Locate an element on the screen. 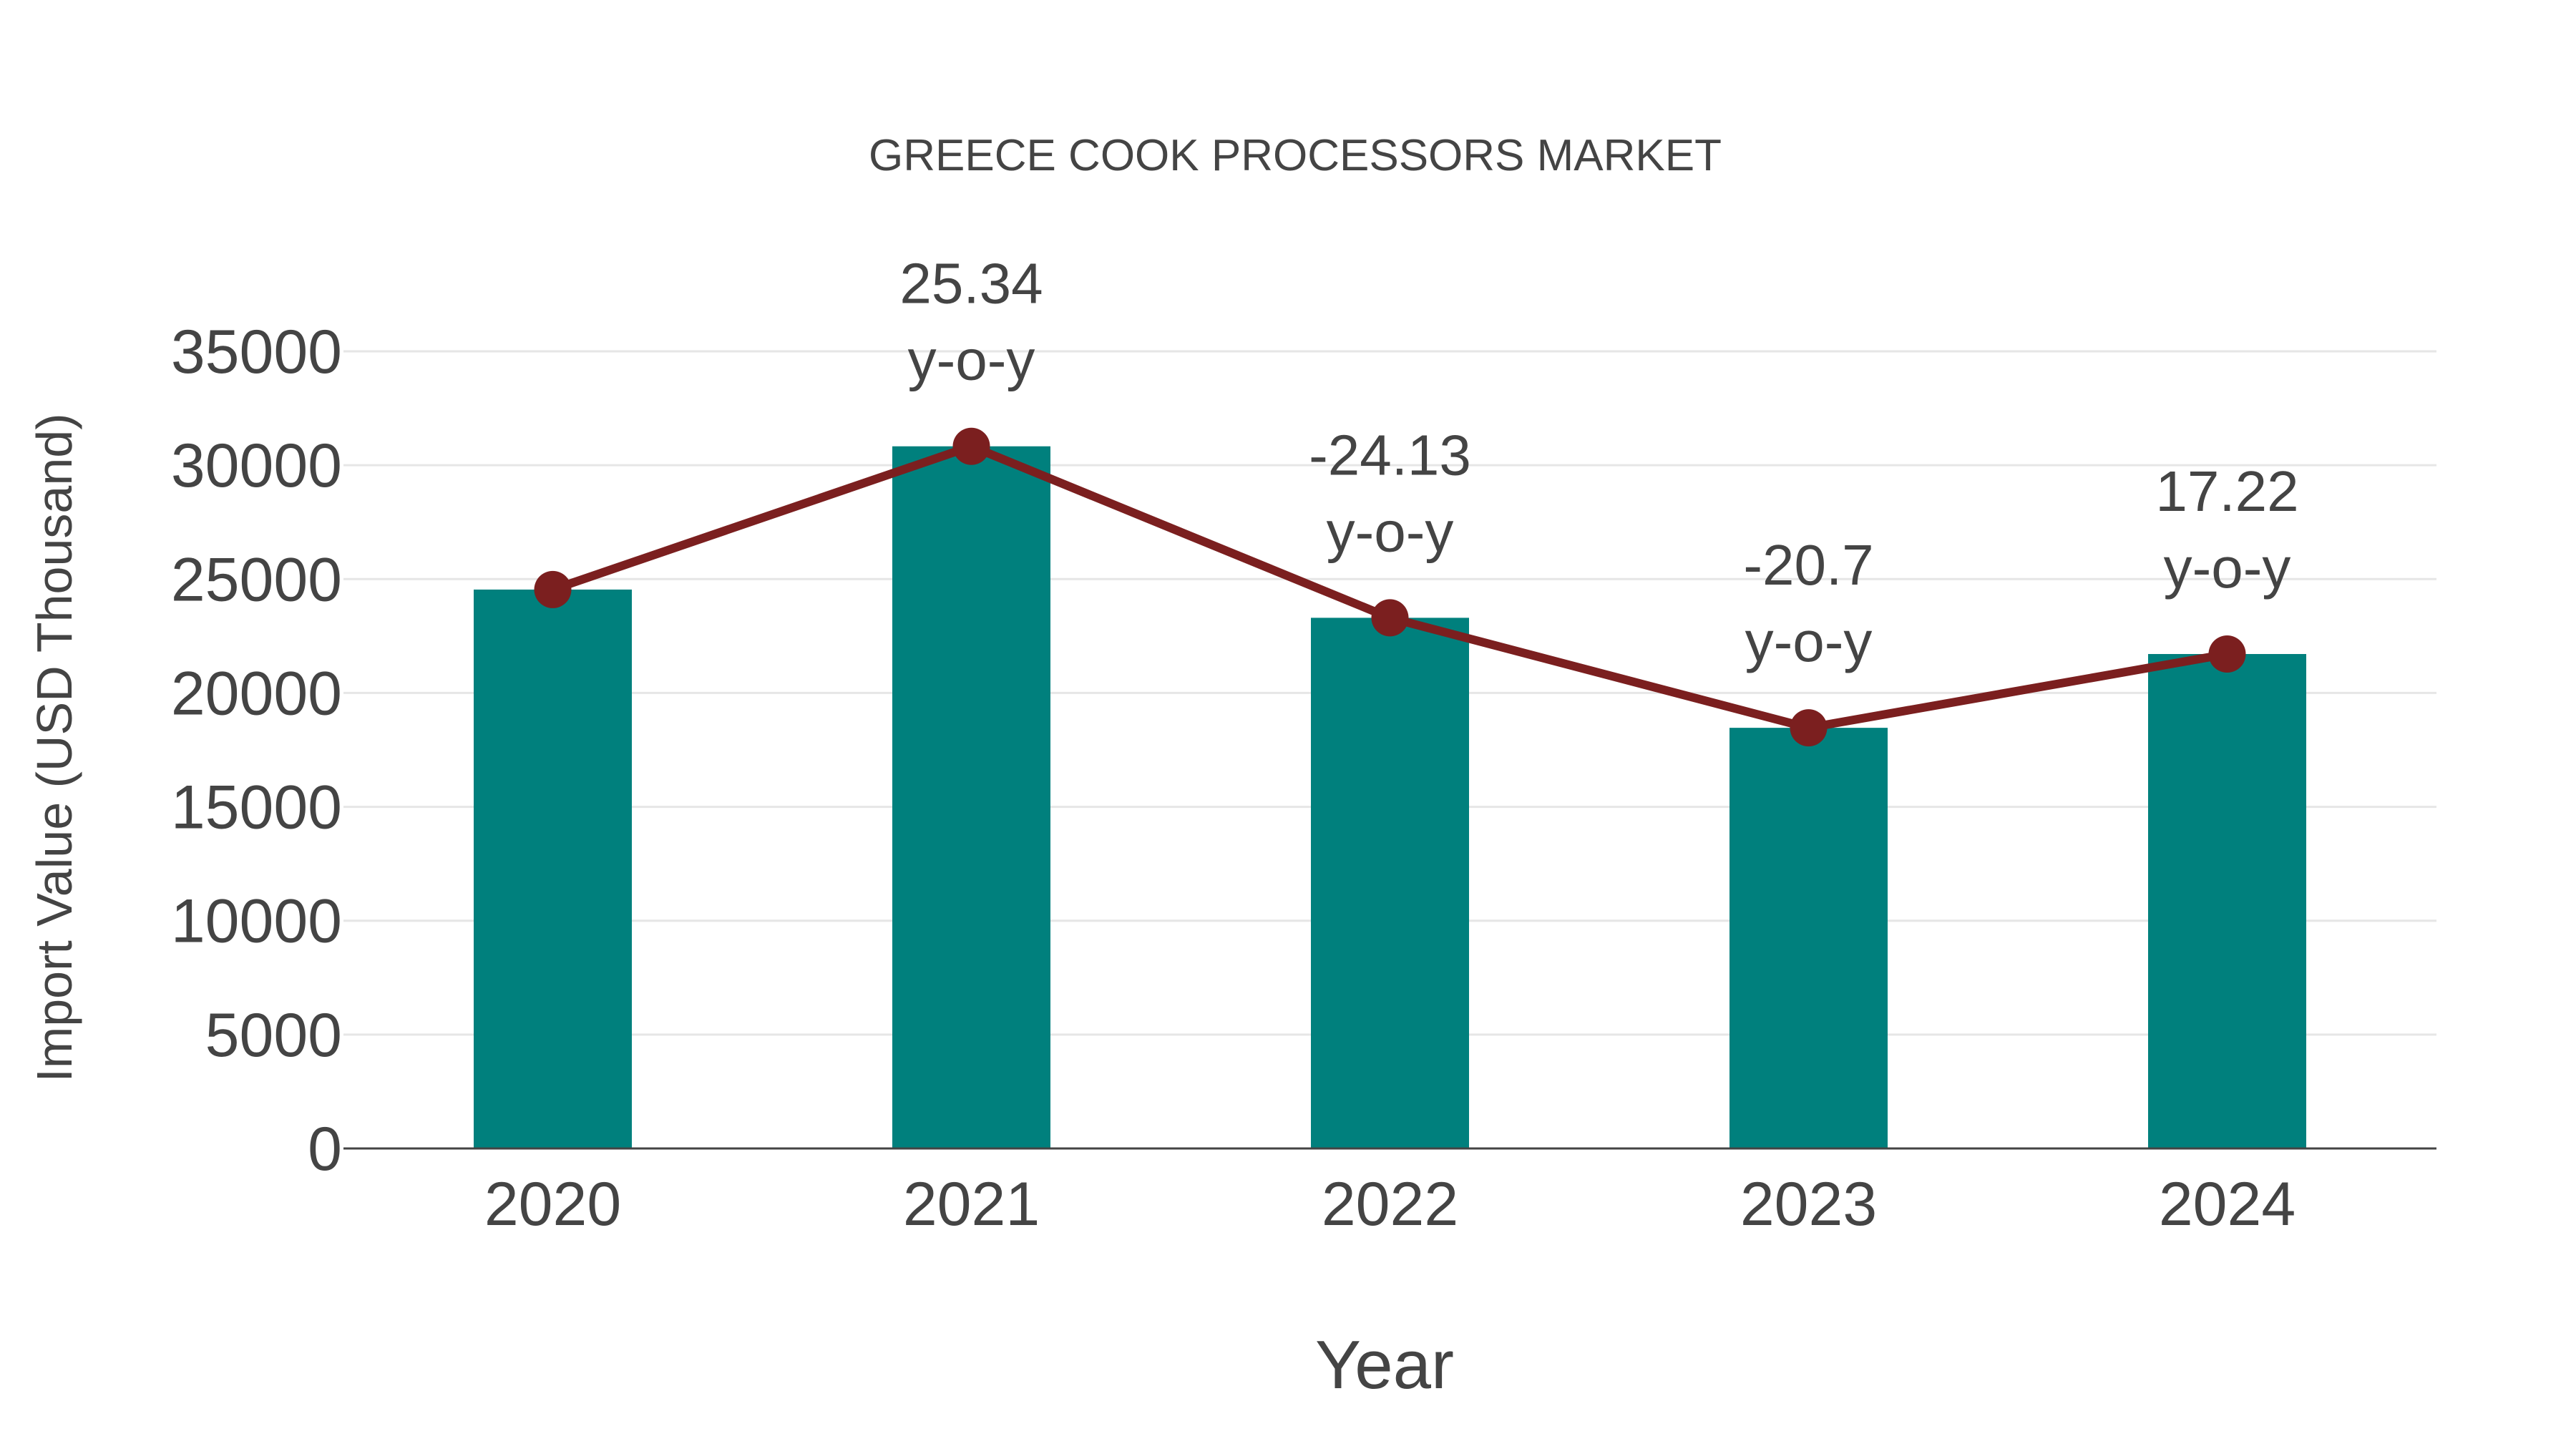  y-tick-label: 0 is located at coordinates (325, 1149).